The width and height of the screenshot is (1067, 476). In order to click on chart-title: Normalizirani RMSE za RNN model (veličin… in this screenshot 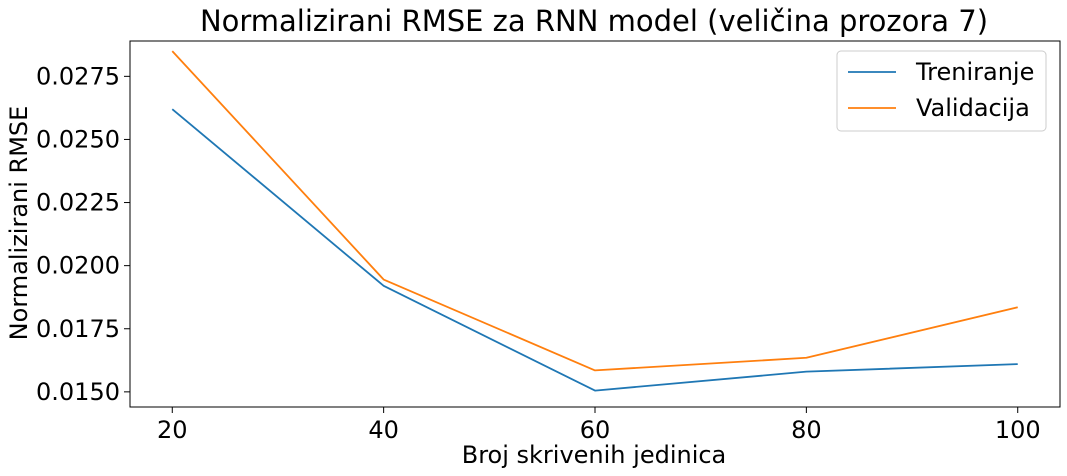, I will do `click(594, 21)`.